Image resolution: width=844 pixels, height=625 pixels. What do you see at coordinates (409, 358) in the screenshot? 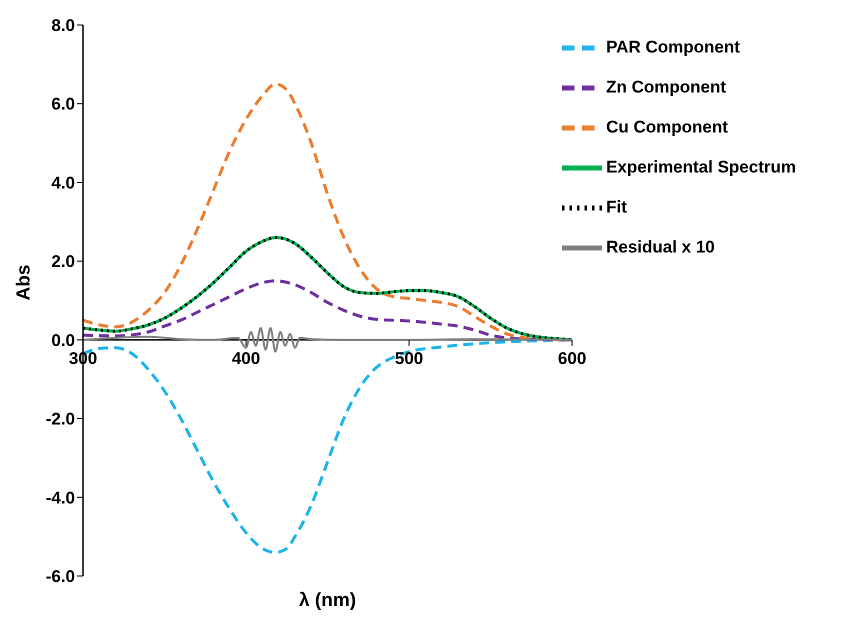
I see `x-tick-label: 500` at bounding box center [409, 358].